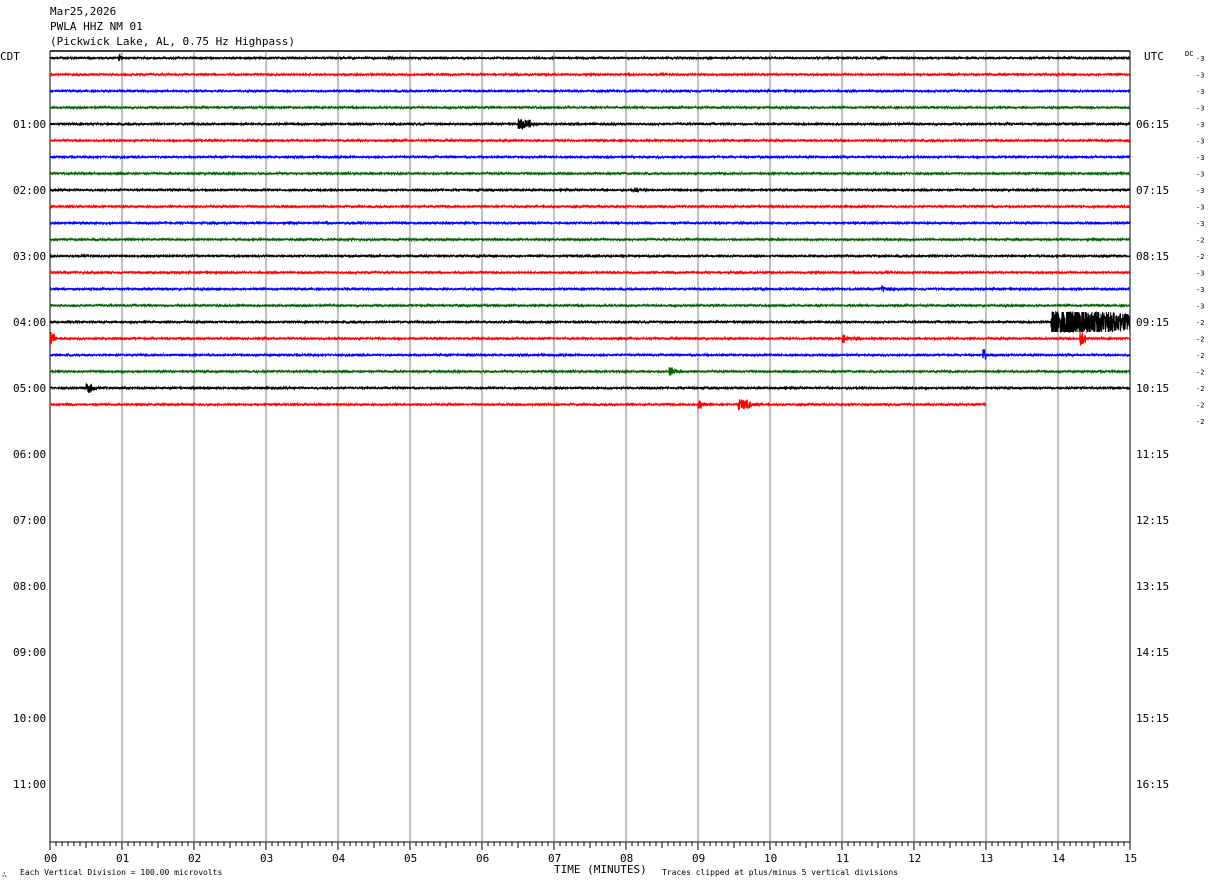  I want to click on utc-hour-label: 07:15, so click(1152, 190).